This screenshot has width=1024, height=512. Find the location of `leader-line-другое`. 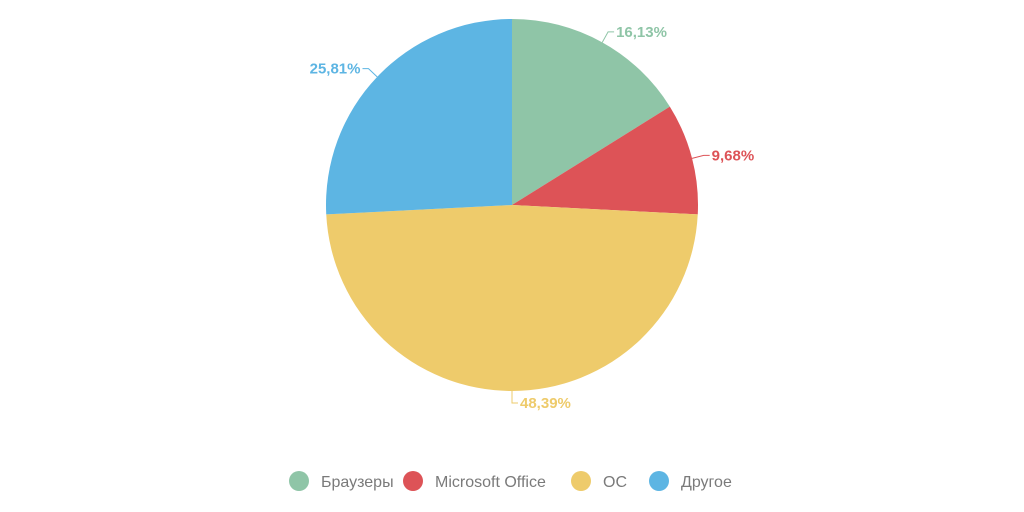

leader-line-другое is located at coordinates (370, 73).